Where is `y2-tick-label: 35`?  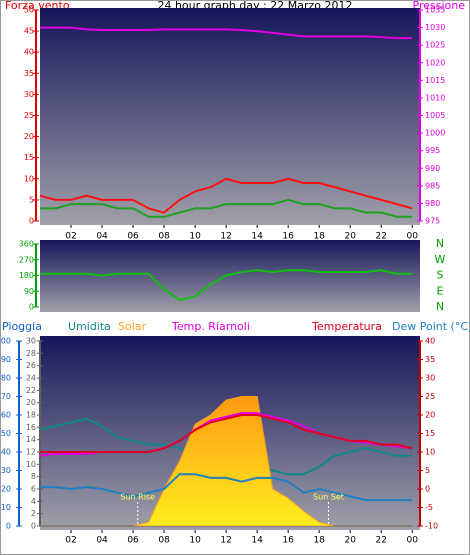
y2-tick-label: 35 is located at coordinates (430, 359).